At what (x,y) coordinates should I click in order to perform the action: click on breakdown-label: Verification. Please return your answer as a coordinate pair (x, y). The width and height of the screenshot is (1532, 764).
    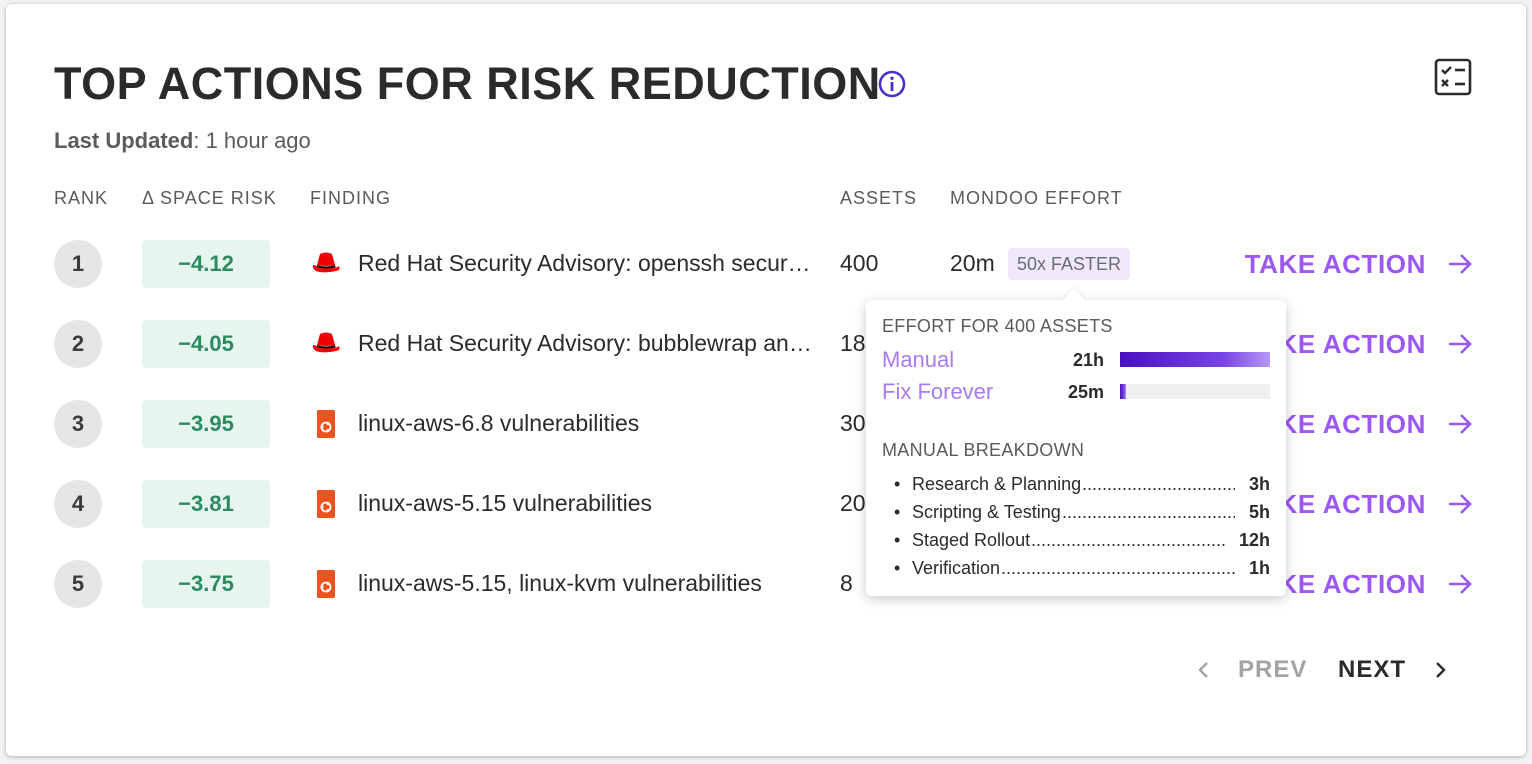
    Looking at the image, I should click on (956, 568).